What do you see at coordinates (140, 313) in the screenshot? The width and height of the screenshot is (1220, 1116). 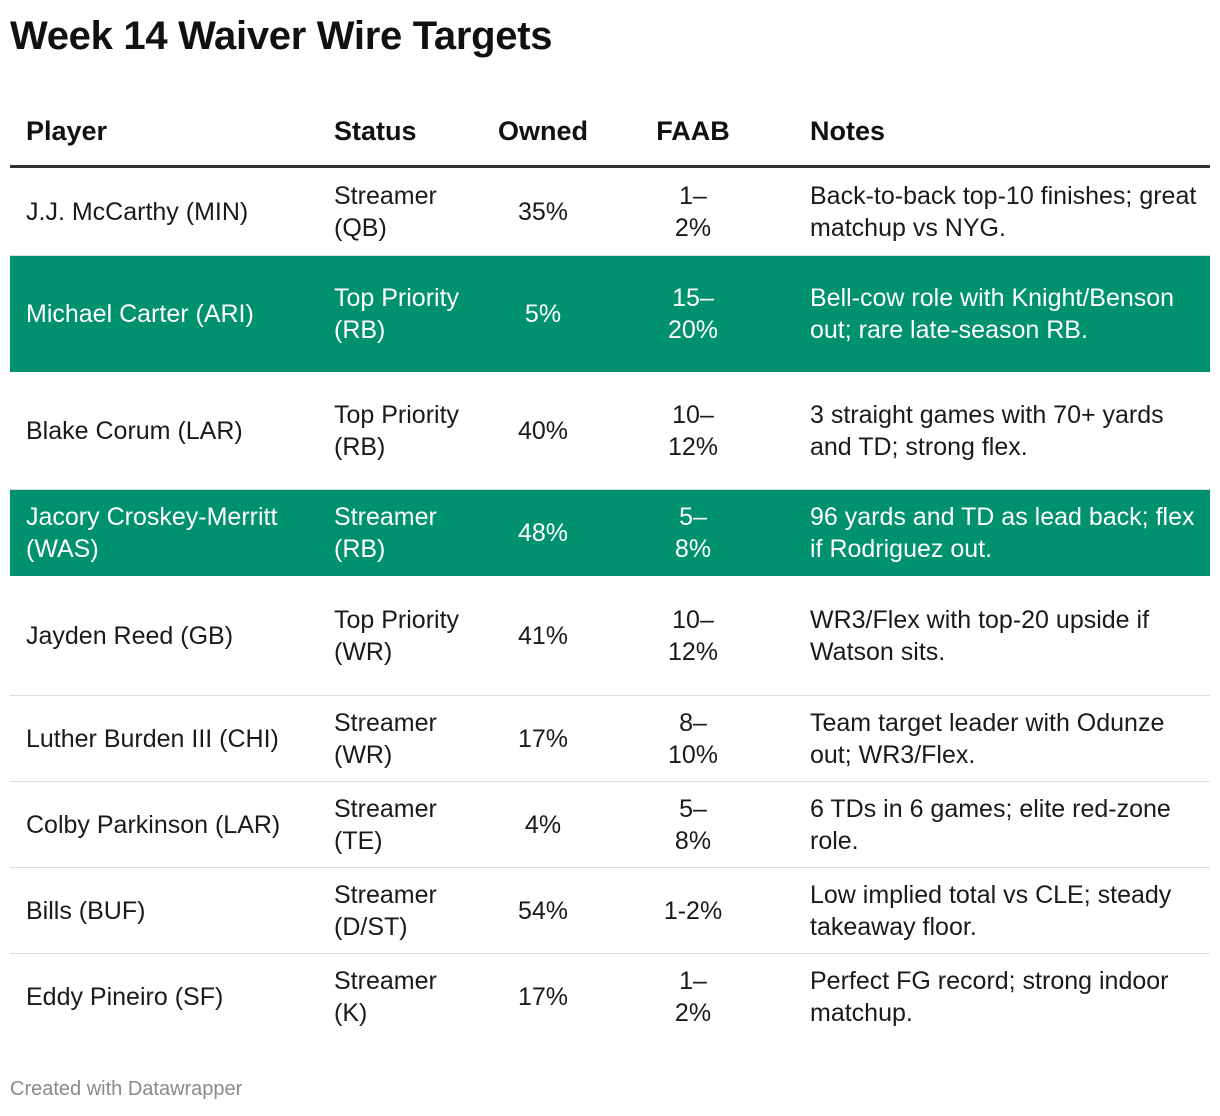 I see `player-cell: Michael Carter (ARI)` at bounding box center [140, 313].